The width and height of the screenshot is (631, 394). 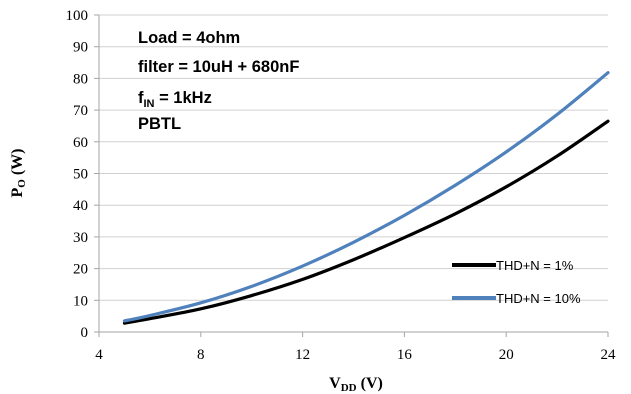 I want to click on y-tick-label-100: 100, so click(x=77, y=16).